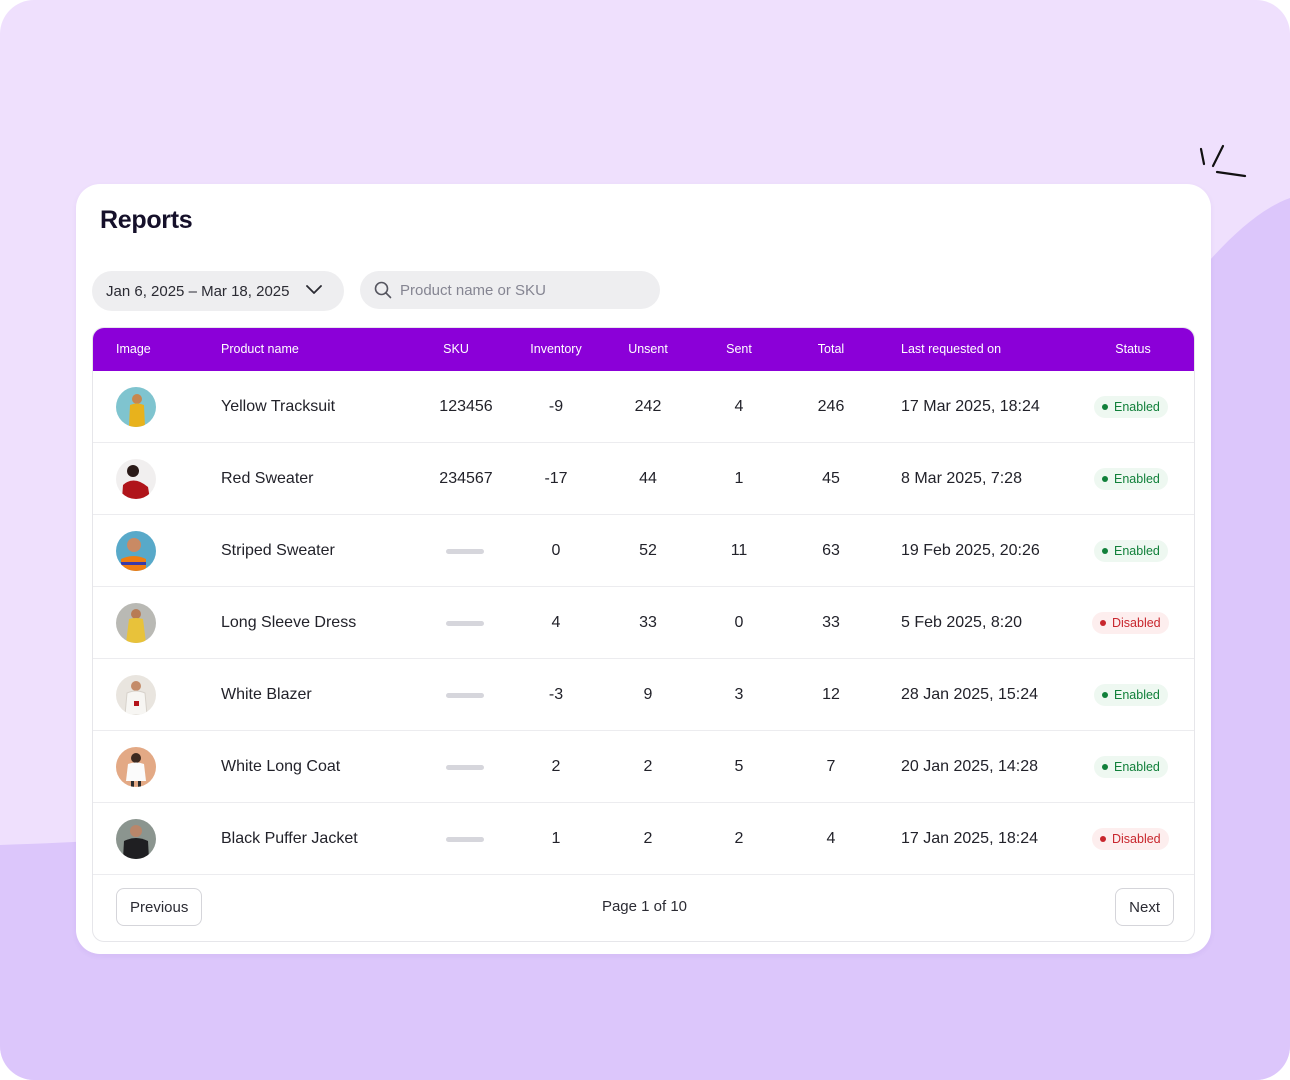 This screenshot has height=1080, width=1290. I want to click on column-header-product-name: Product name, so click(260, 349).